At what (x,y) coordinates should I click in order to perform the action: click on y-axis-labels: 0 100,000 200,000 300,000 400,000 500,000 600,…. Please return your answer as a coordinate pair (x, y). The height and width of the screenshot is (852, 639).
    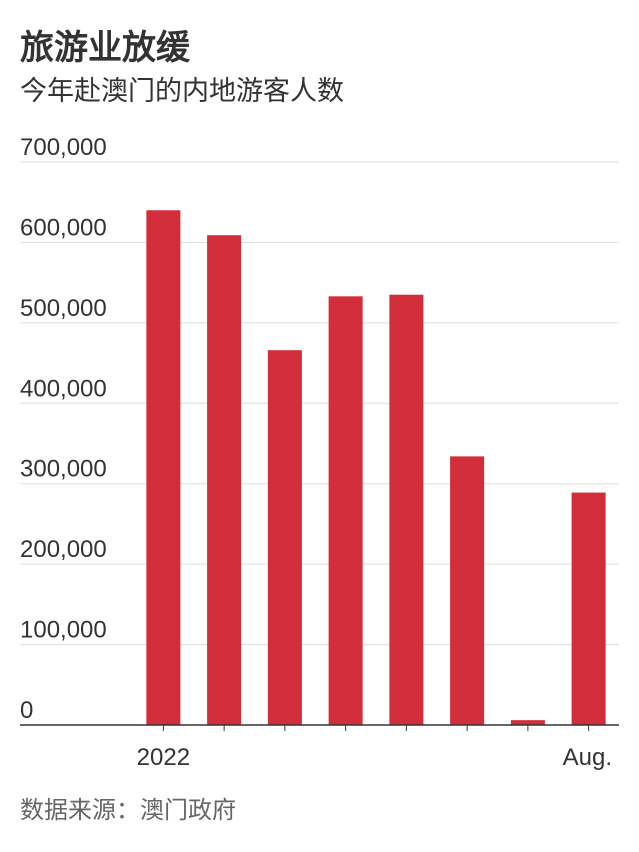
    Looking at the image, I should click on (63, 429).